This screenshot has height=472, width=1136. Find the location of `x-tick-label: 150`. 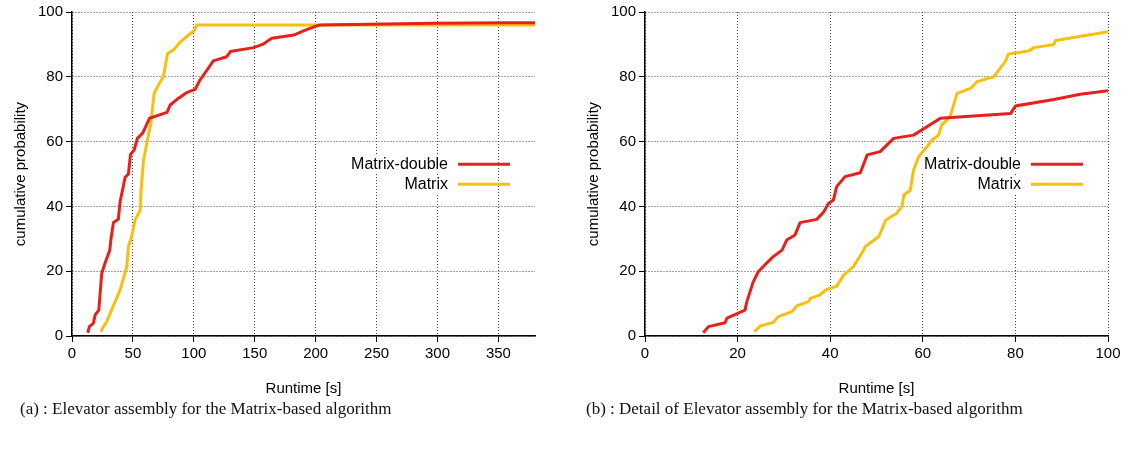

x-tick-label: 150 is located at coordinates (255, 353).